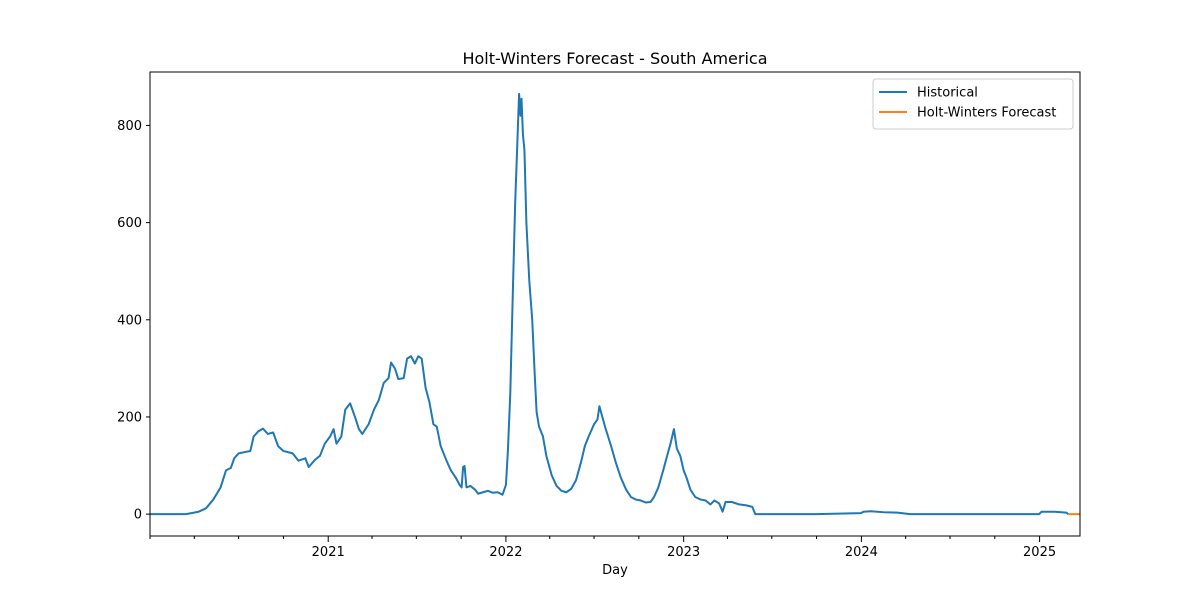  I want to click on x-tick-label: 2021, so click(328, 552).